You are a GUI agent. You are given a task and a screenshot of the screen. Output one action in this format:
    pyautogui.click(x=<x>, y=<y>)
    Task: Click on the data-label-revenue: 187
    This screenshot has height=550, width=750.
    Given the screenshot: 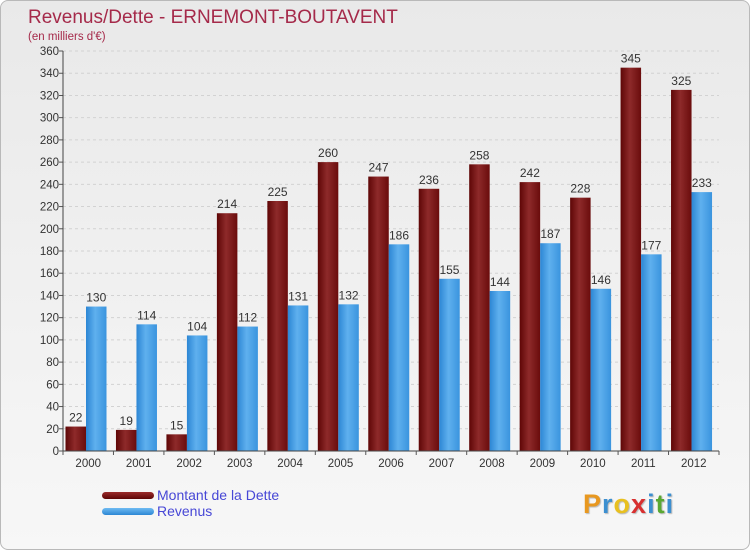 What is the action you would take?
    pyautogui.click(x=550, y=234)
    